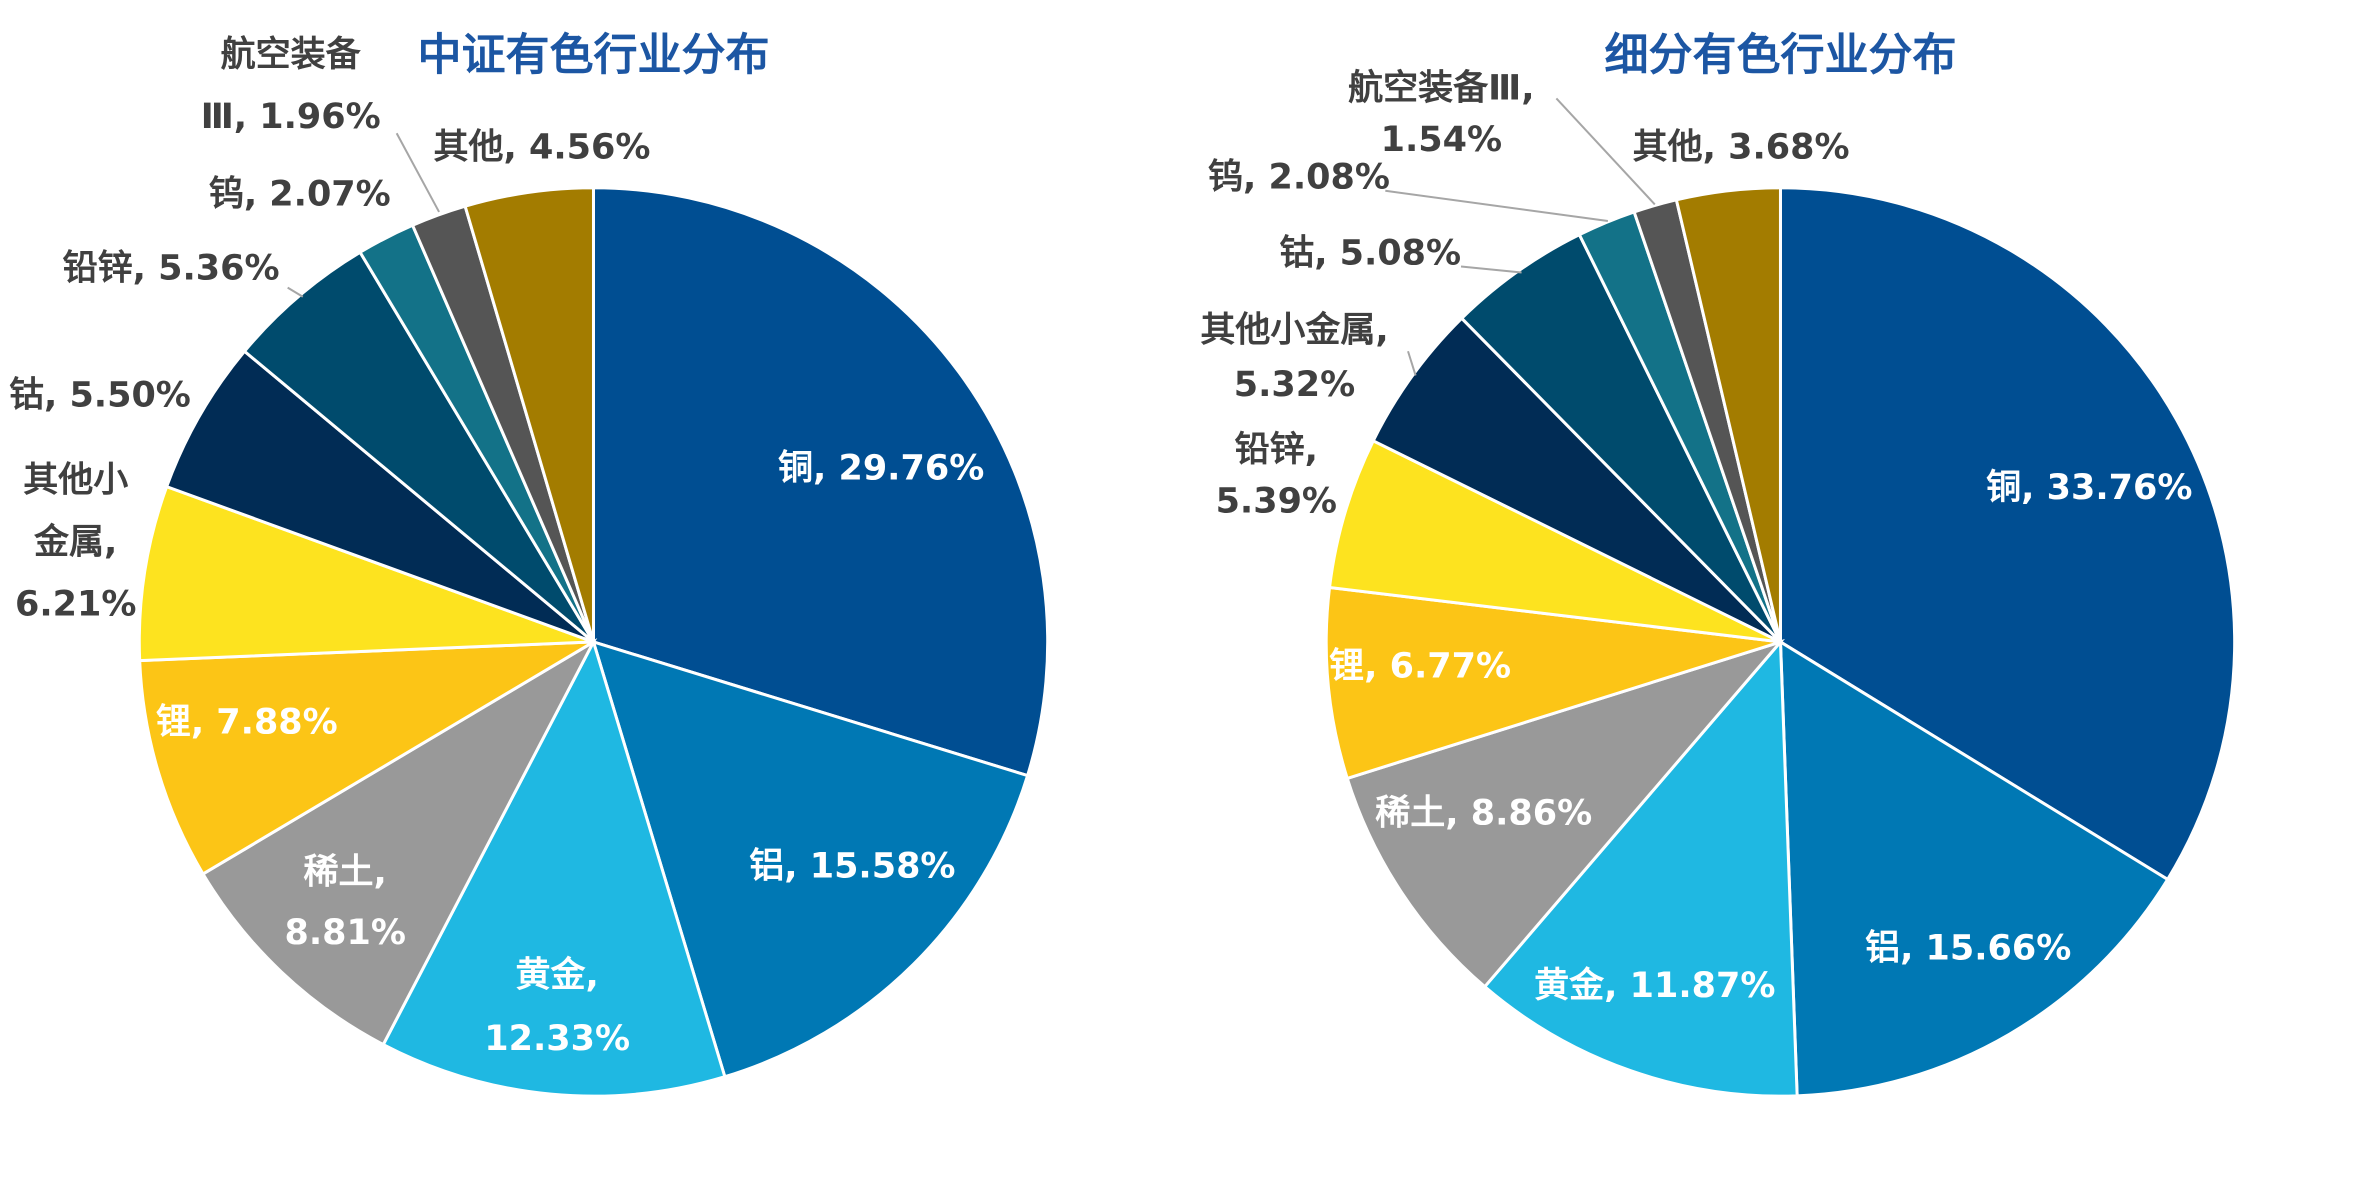 This screenshot has width=2362, height=1181. Describe the element at coordinates (75, 542) in the screenshot. I see `data-label: 金属,` at that location.